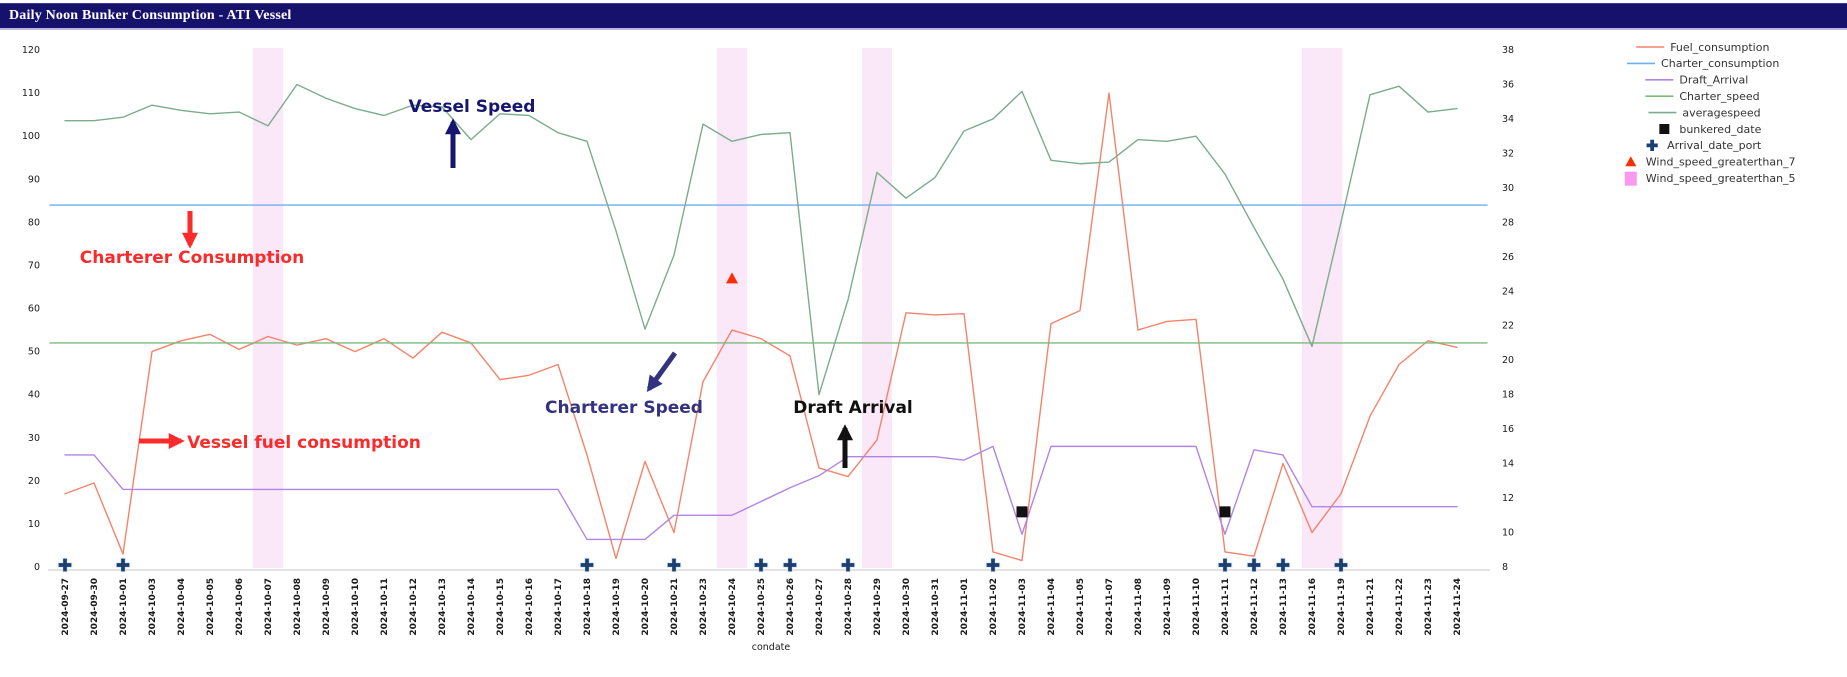 Image resolution: width=1847 pixels, height=677 pixels. What do you see at coordinates (1197, 607) in the screenshot?
I see `x-tick-label: 2024-11-10` at bounding box center [1197, 607].